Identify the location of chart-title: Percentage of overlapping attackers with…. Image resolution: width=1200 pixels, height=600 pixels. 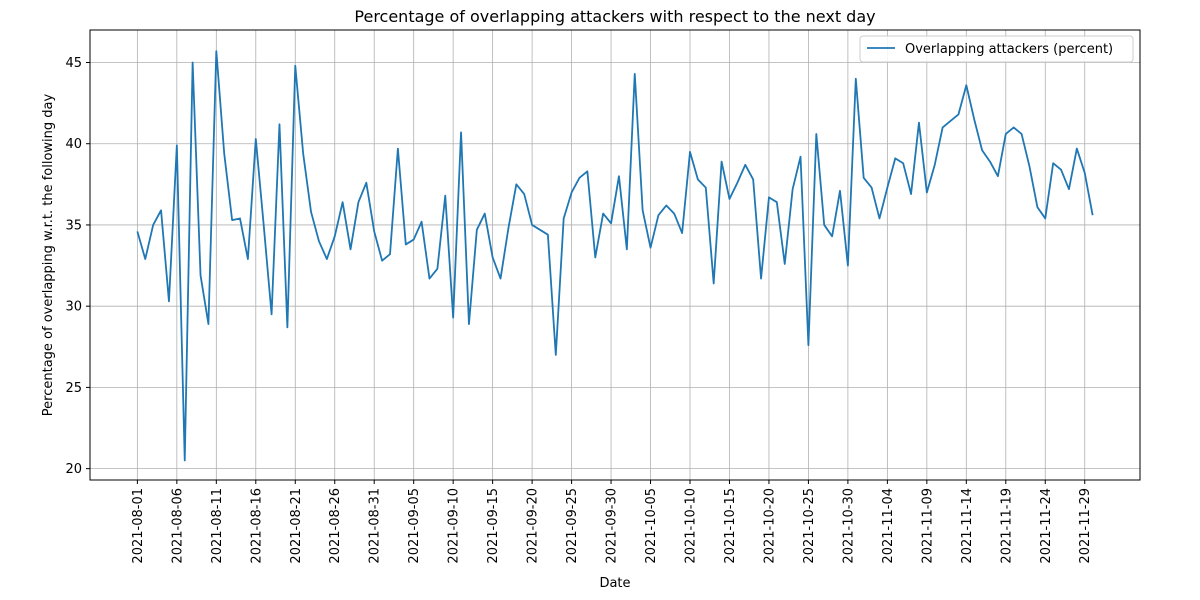
(614, 16).